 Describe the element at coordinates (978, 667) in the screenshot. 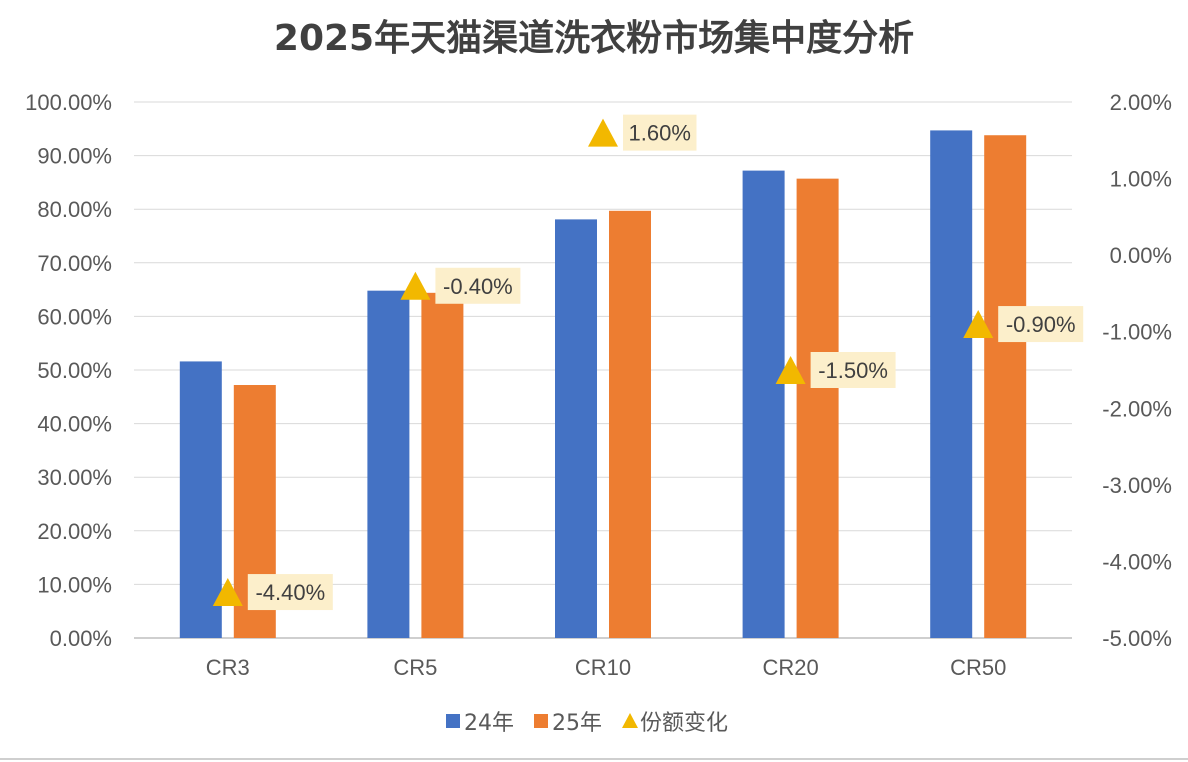

I see `category-label: CR50` at that location.